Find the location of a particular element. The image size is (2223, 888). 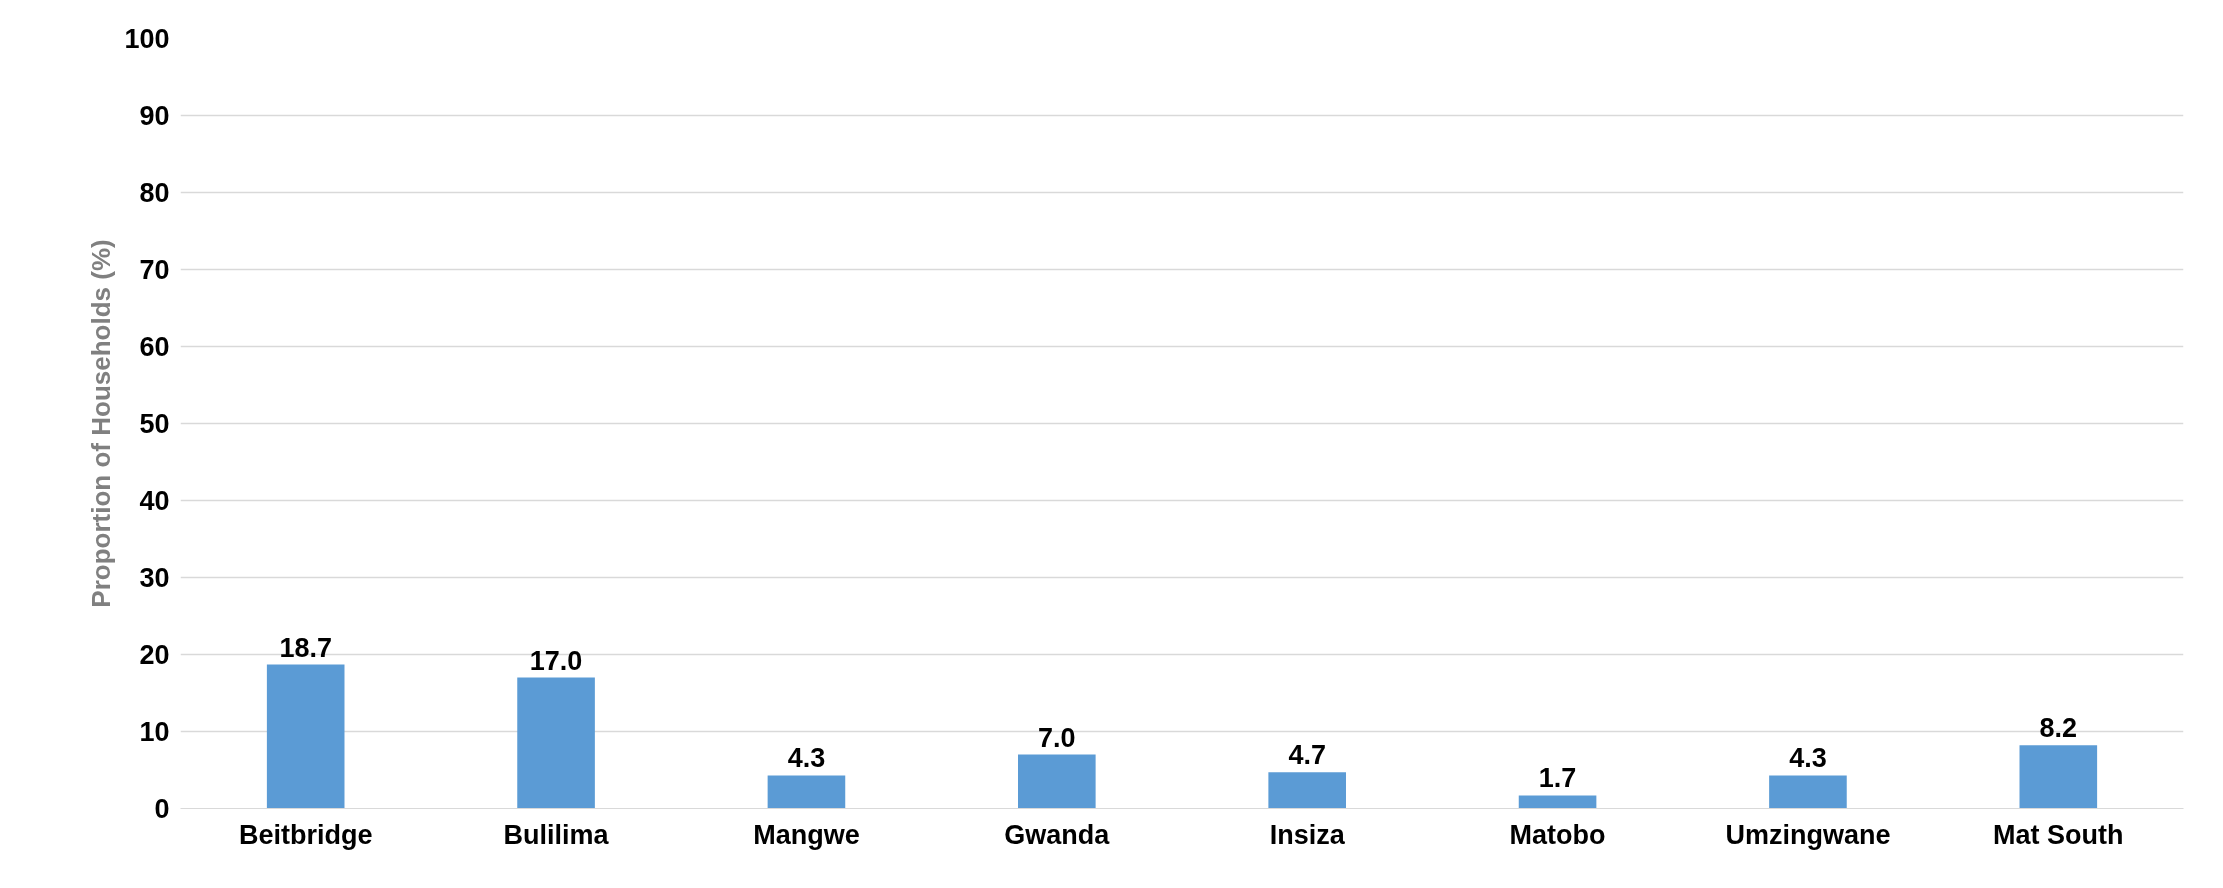

y-tick-label: 20 is located at coordinates (154, 655).